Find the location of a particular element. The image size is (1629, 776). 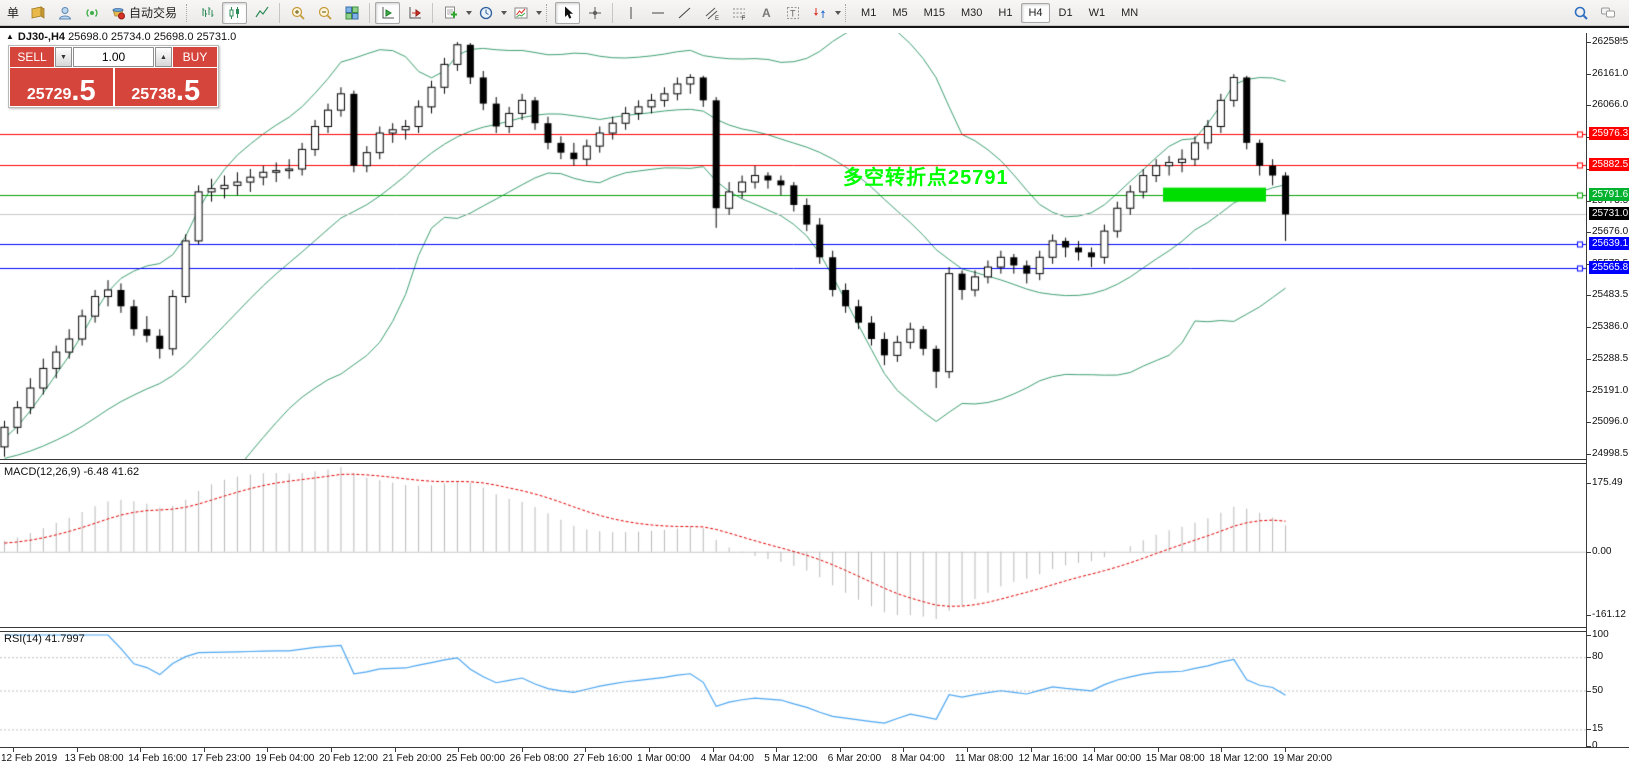

time-axis-label: 1 Mar 00:00 is located at coordinates (664, 756).